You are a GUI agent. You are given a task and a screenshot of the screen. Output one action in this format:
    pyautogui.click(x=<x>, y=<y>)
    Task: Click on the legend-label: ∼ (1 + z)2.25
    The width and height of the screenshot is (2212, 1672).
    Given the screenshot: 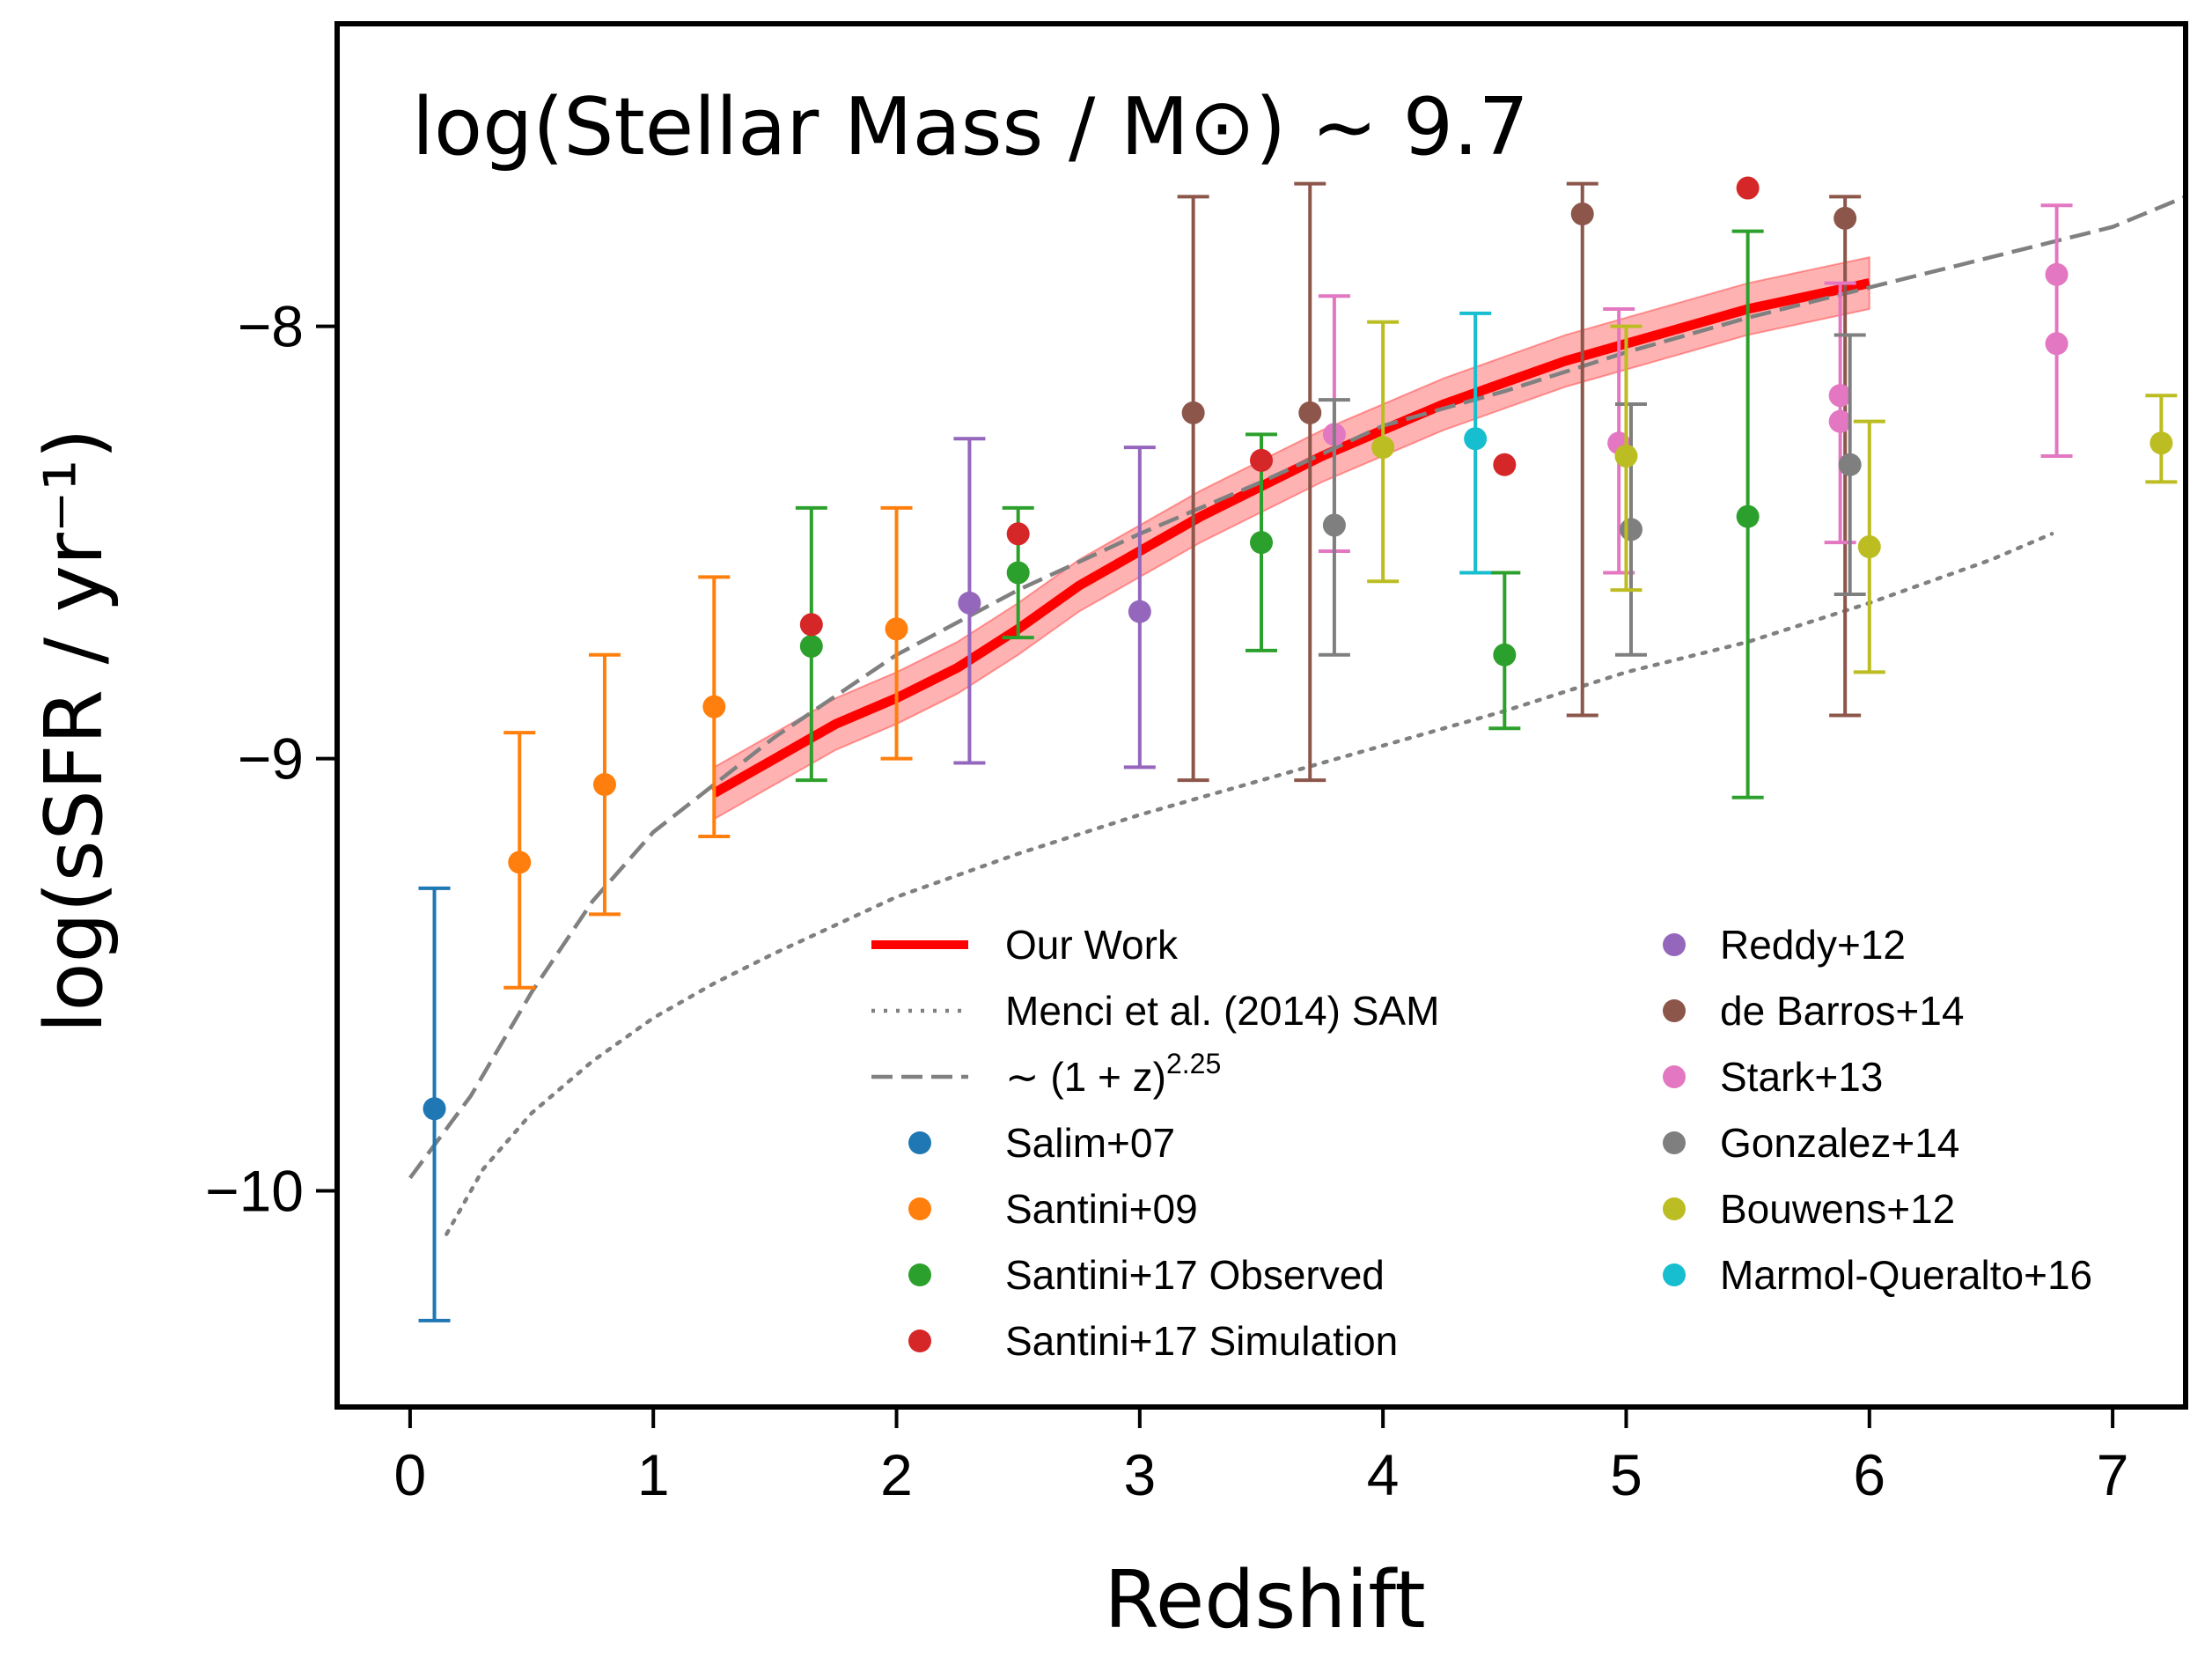 What is the action you would take?
    pyautogui.click(x=1113, y=1074)
    